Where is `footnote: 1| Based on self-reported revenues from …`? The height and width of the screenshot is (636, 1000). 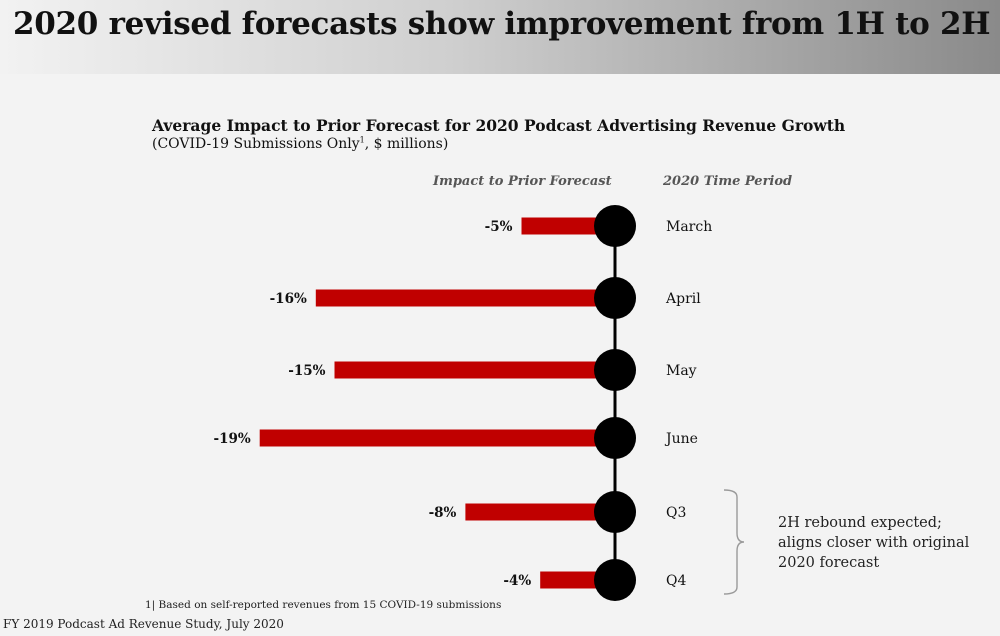
footnote: 1| Based on self-reported revenues from … is located at coordinates (323, 605).